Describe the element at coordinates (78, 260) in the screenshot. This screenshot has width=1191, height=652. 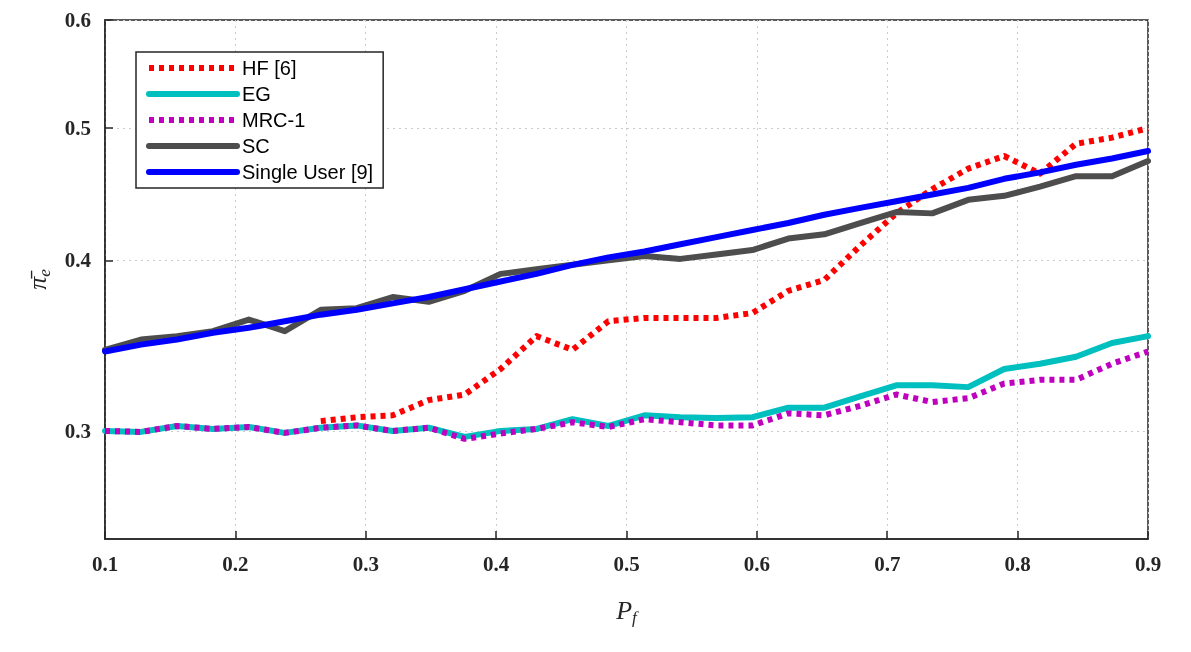
I see `y-tick-label: 0.4` at that location.